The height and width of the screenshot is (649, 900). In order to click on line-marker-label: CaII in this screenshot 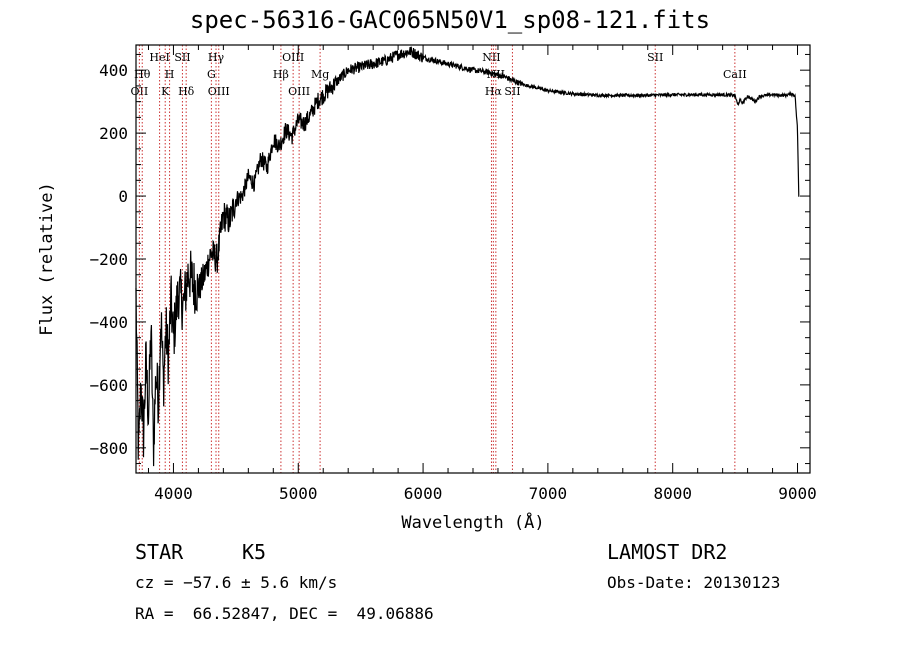, I will do `click(735, 74)`.